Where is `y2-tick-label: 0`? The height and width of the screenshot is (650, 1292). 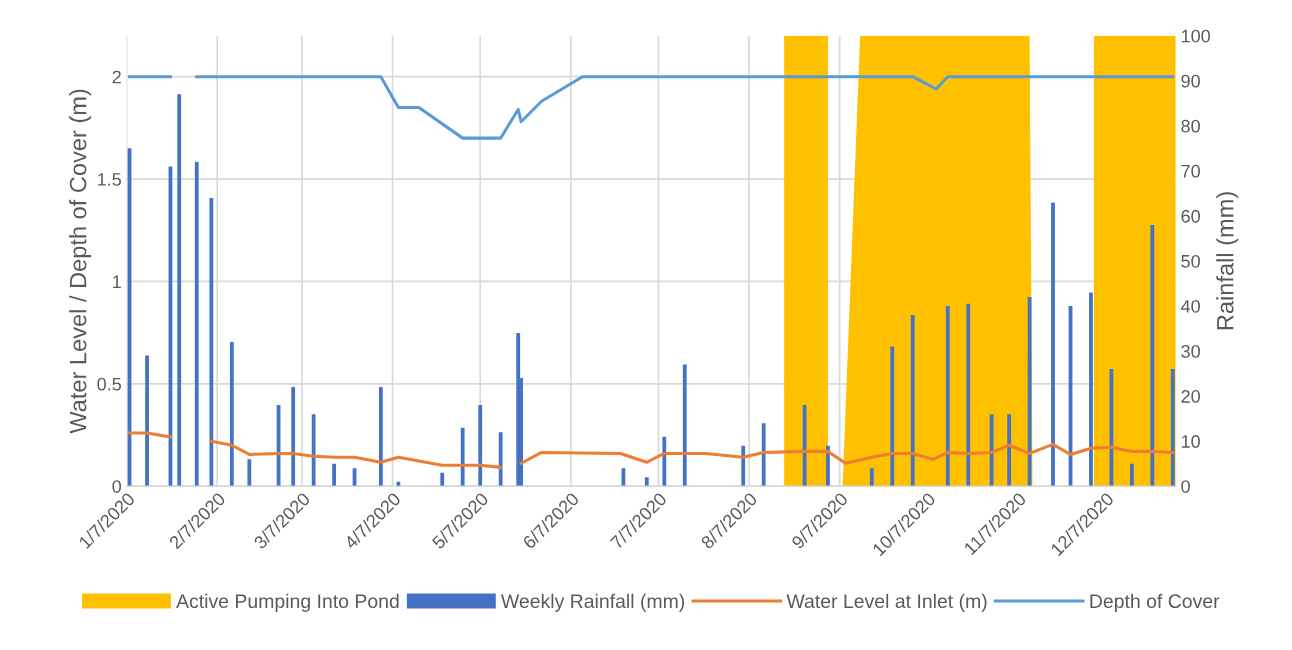
y2-tick-label: 0 is located at coordinates (1185, 486).